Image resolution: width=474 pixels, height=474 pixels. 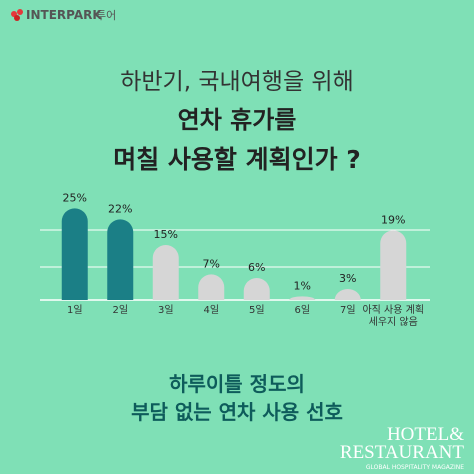 What do you see at coordinates (237, 412) in the screenshot?
I see `caption-line: 부담 없는 연차 사용 선호` at bounding box center [237, 412].